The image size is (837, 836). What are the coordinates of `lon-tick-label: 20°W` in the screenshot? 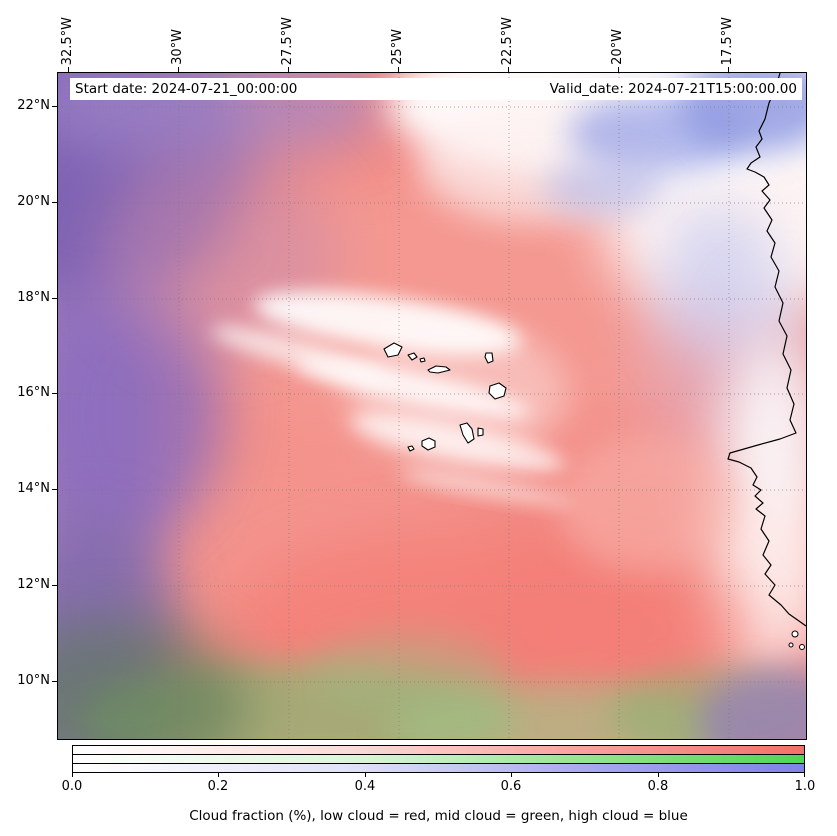 It's located at (617, 47).